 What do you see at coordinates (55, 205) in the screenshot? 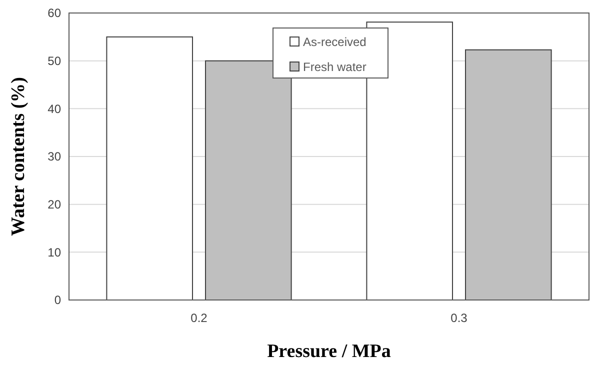
I see `y-tick-label: 20` at bounding box center [55, 205].